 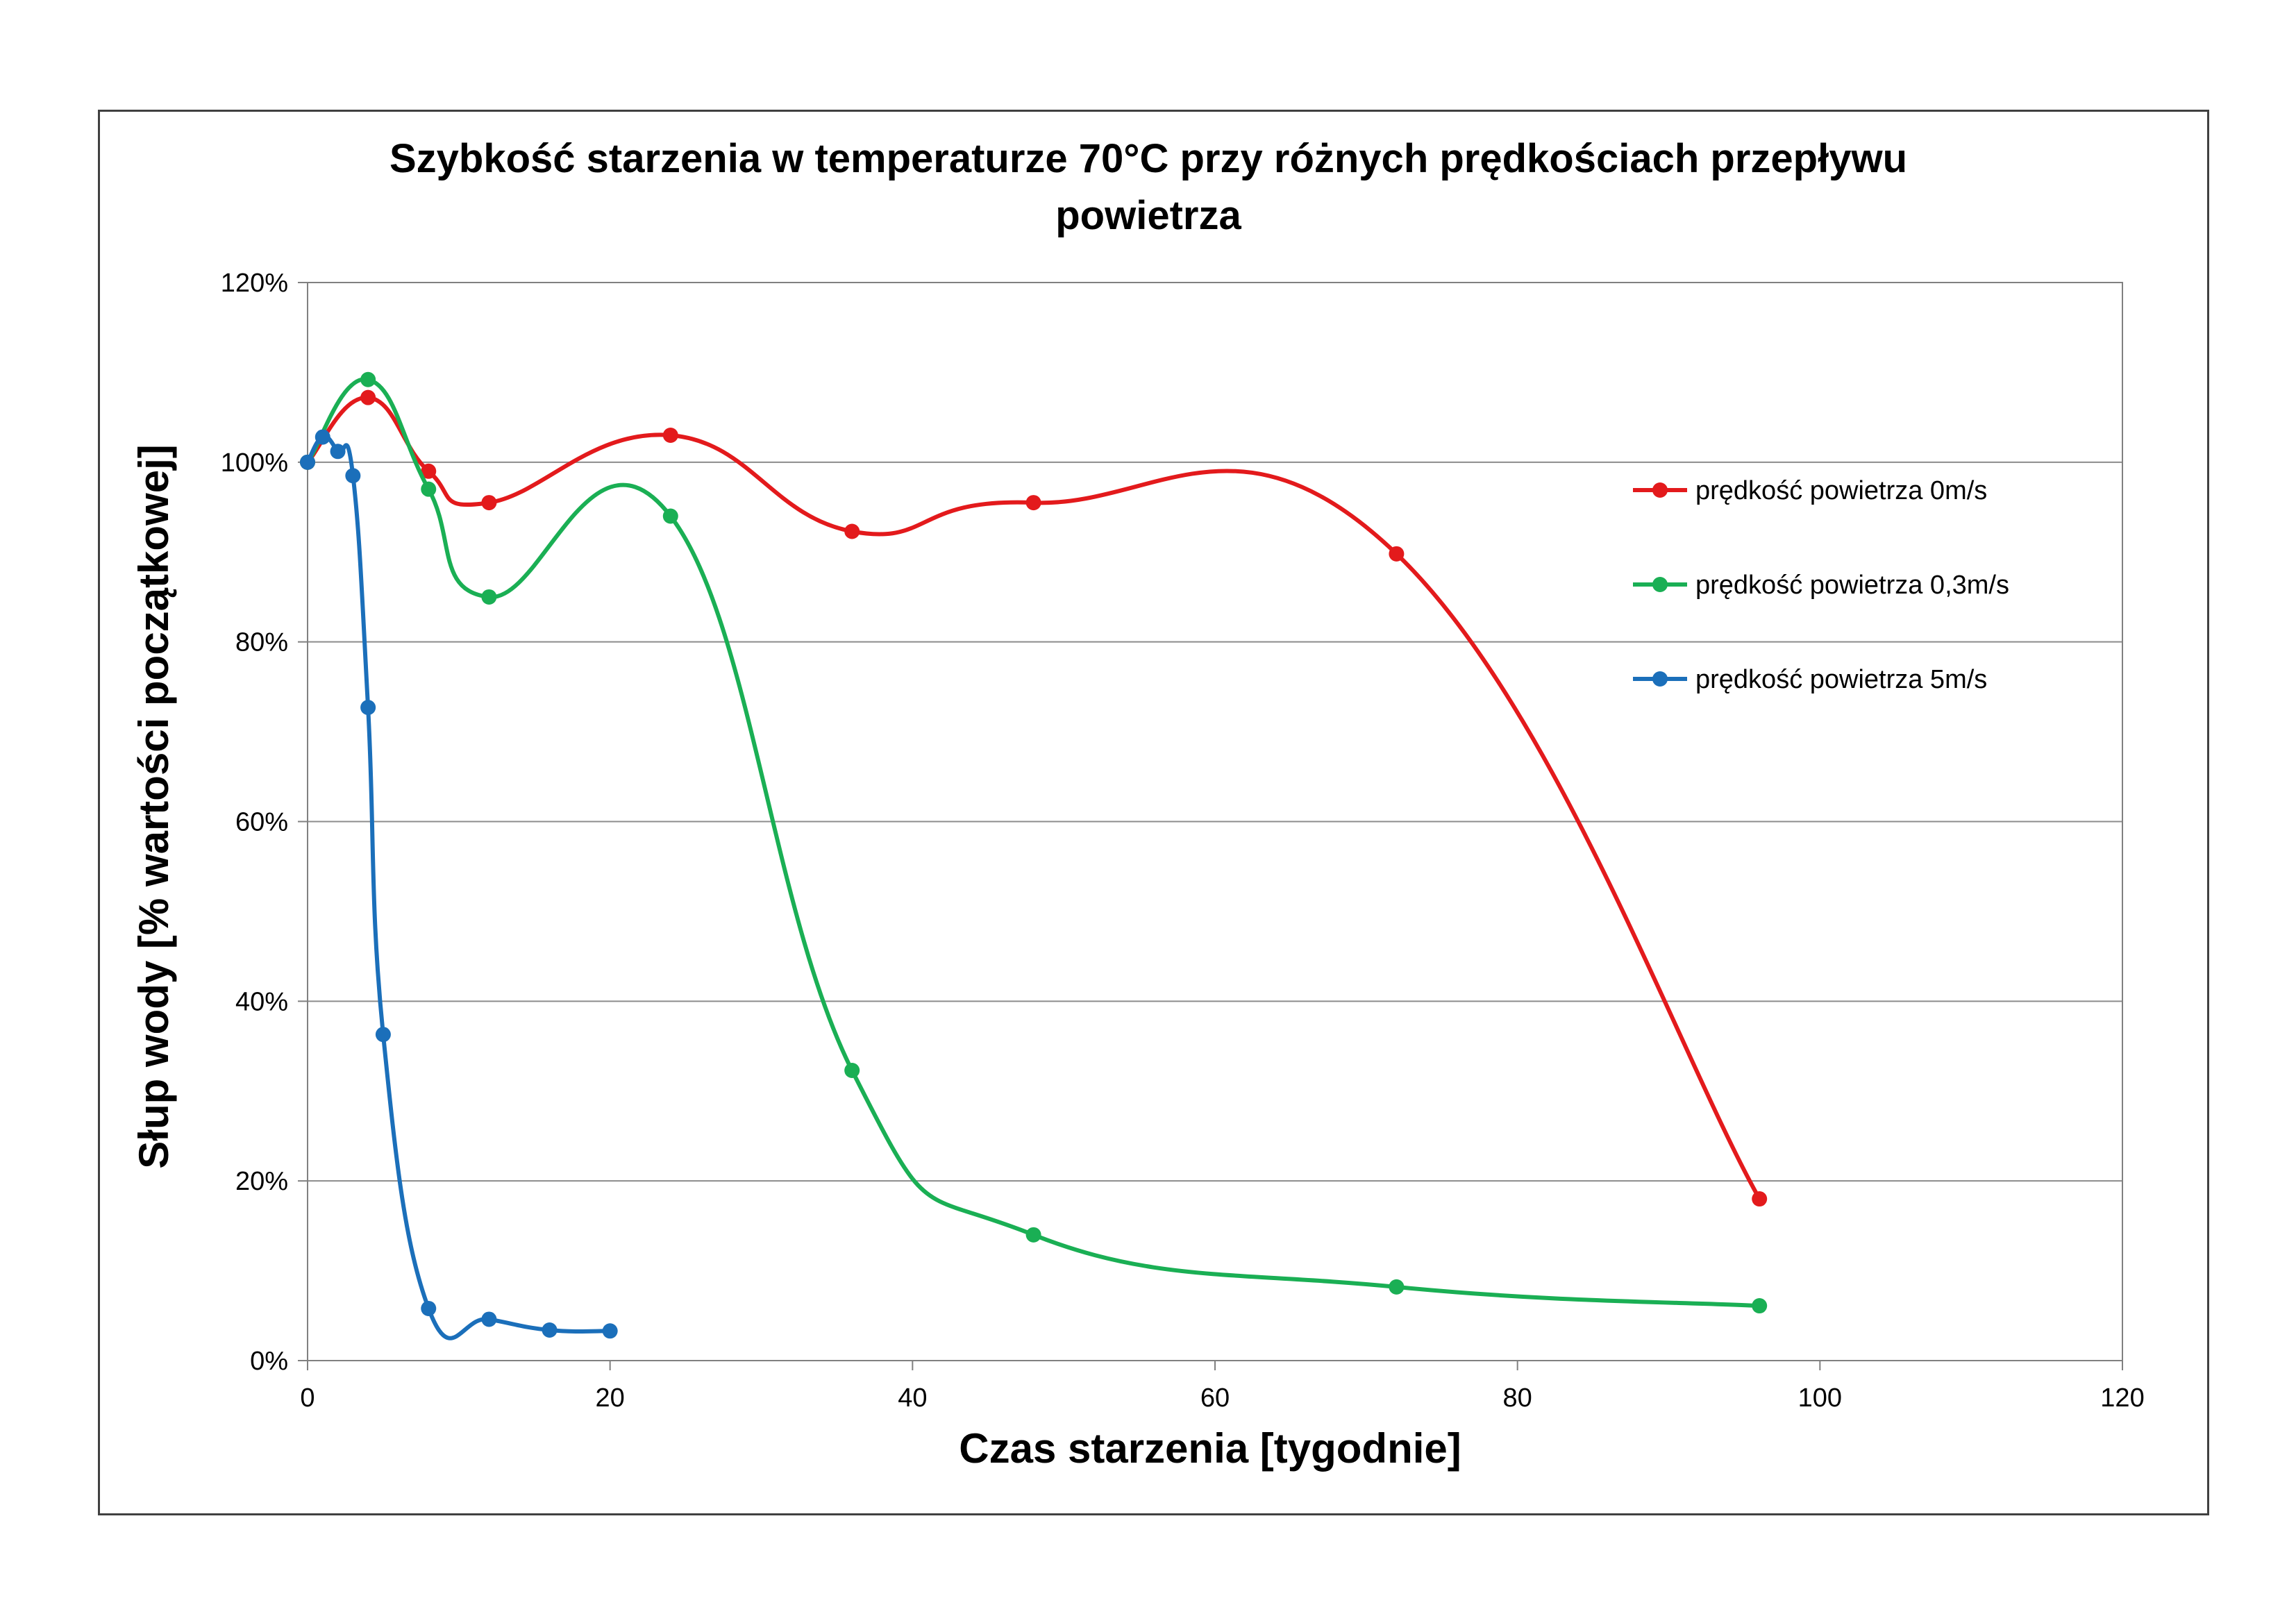 I want to click on y-tick-label: 40%, so click(x=261, y=1001).